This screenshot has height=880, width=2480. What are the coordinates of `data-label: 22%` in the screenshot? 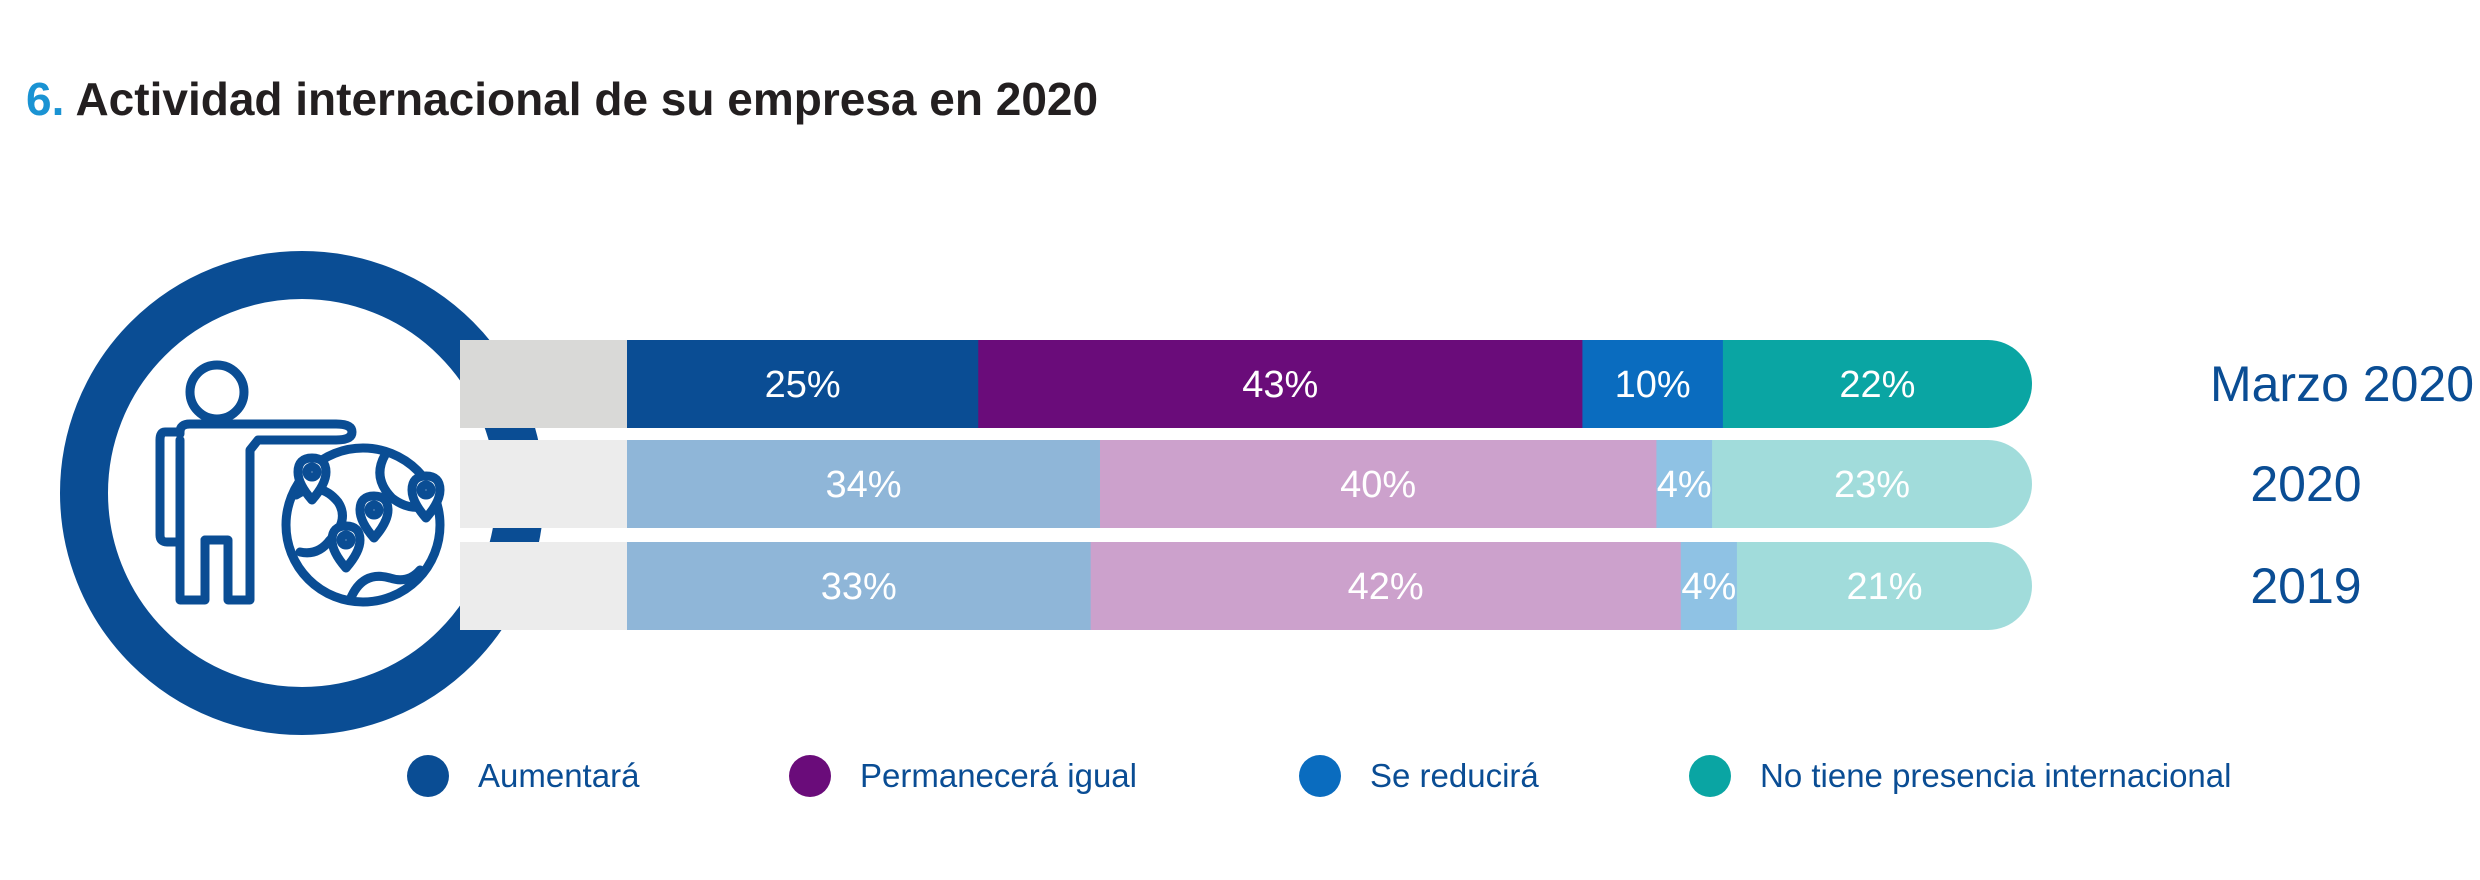 It's located at (1877, 385).